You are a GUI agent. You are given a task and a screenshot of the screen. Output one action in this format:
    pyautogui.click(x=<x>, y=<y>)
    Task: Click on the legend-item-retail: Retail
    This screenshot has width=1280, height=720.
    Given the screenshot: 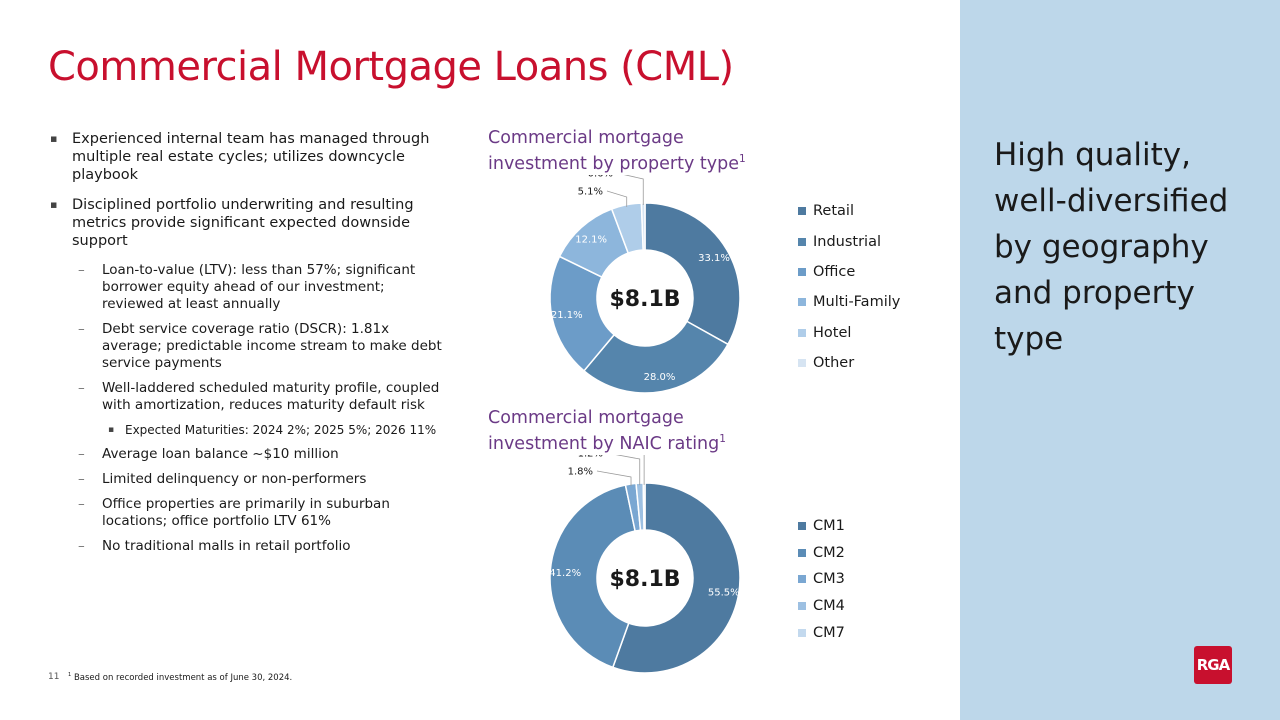 What is the action you would take?
    pyautogui.click(x=849, y=211)
    